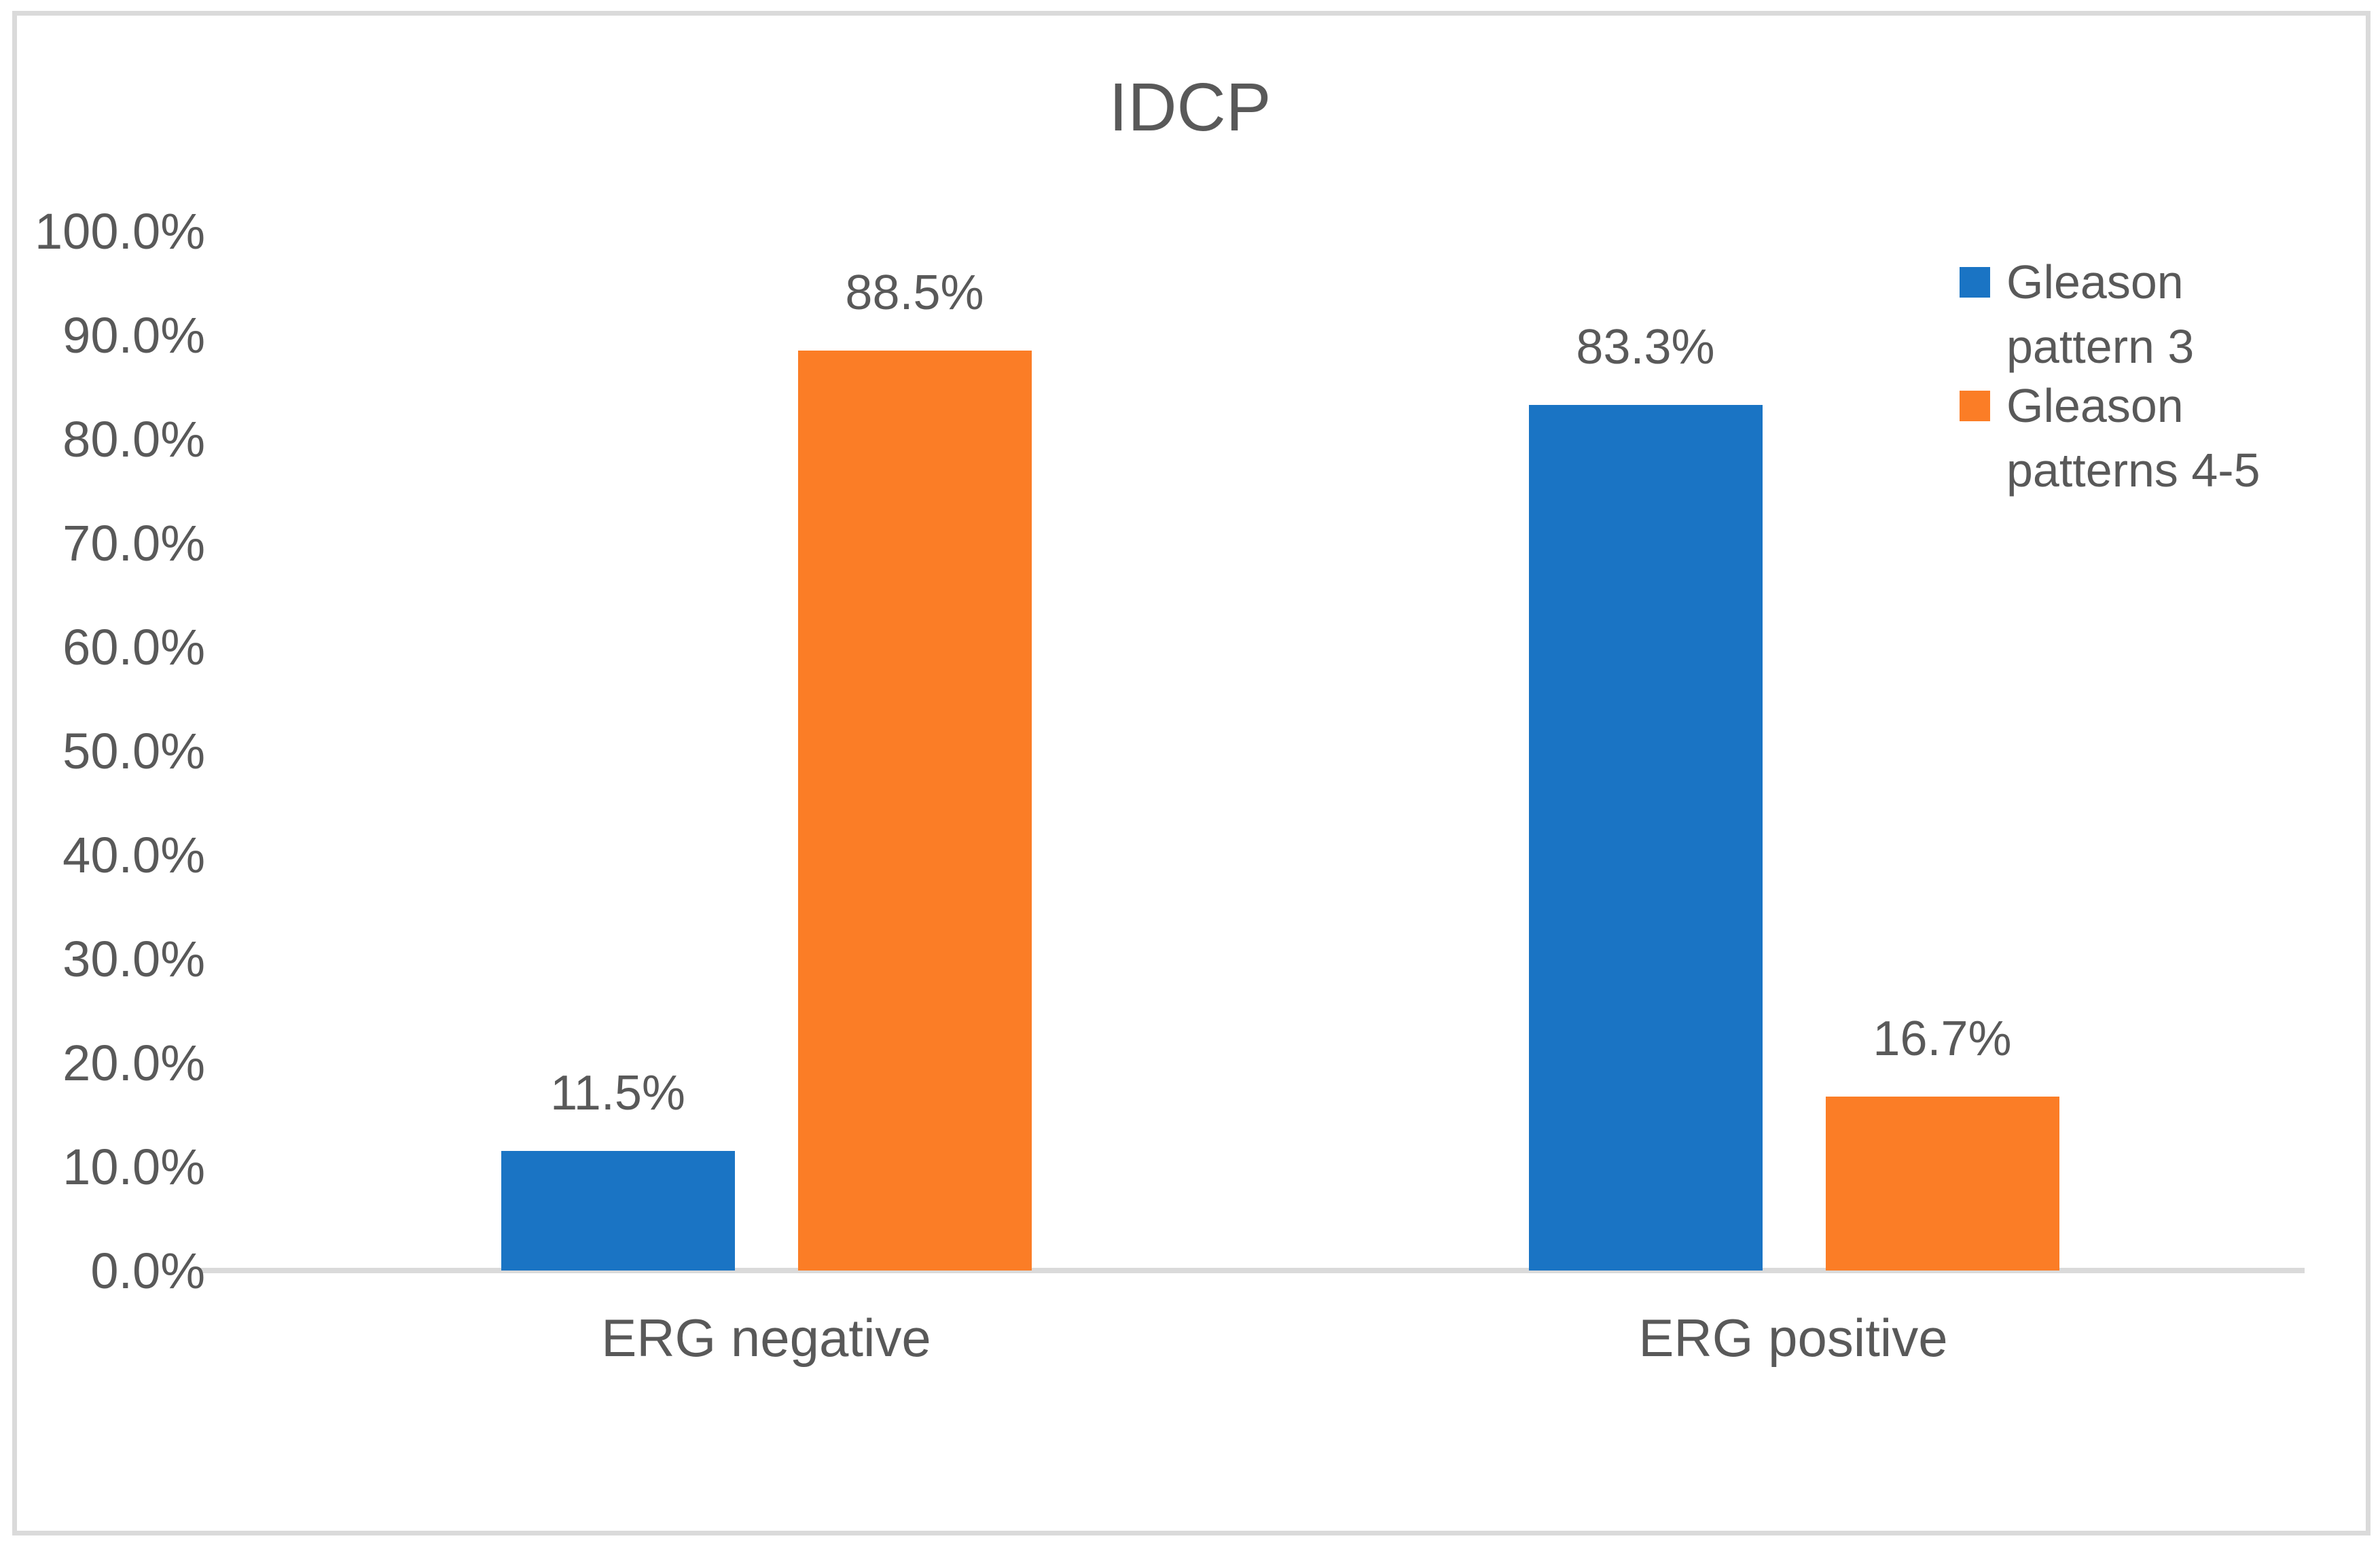  Describe the element at coordinates (1975, 406) in the screenshot. I see `legend-swatch-orange` at that location.